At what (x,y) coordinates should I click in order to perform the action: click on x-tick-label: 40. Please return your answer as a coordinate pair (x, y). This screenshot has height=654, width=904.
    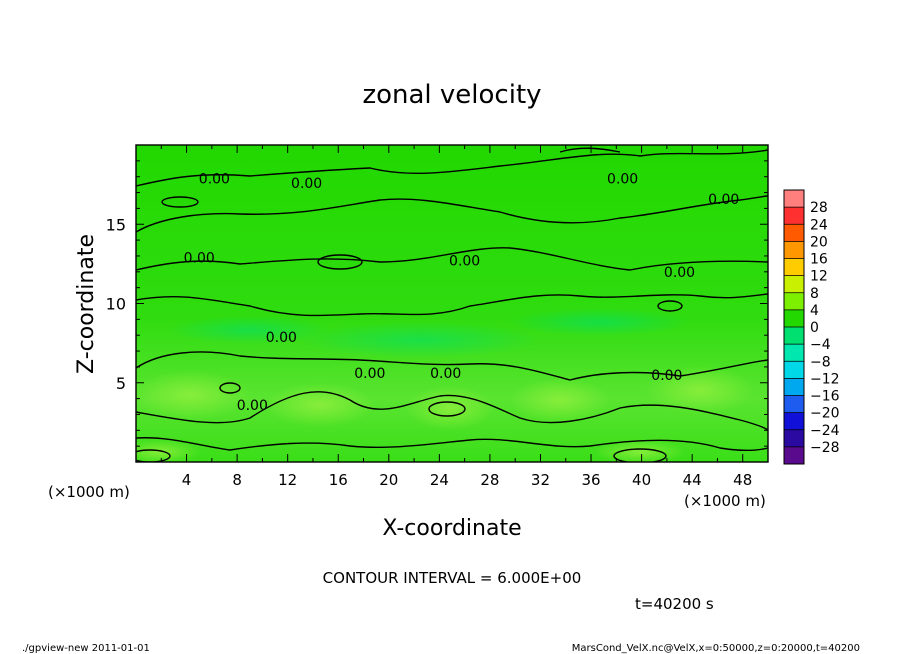
    Looking at the image, I should click on (641, 480).